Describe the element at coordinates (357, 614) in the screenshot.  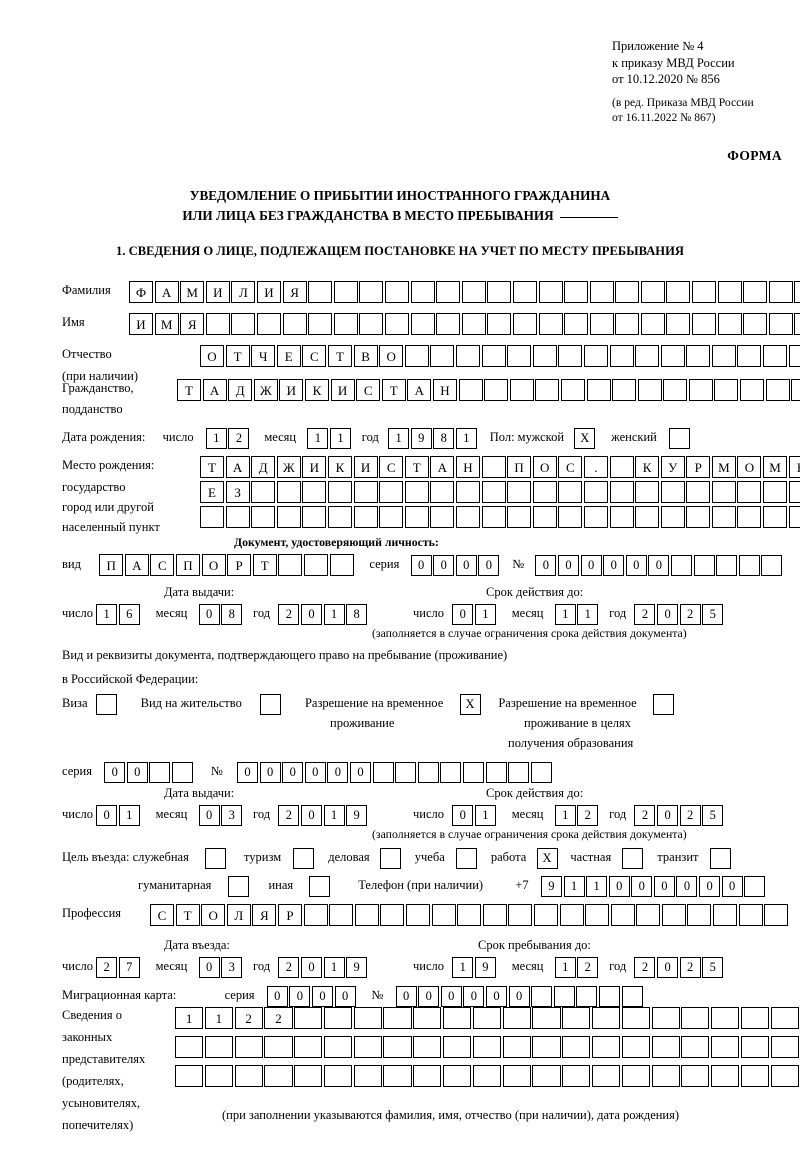
I see `char-cell: 8` at that location.